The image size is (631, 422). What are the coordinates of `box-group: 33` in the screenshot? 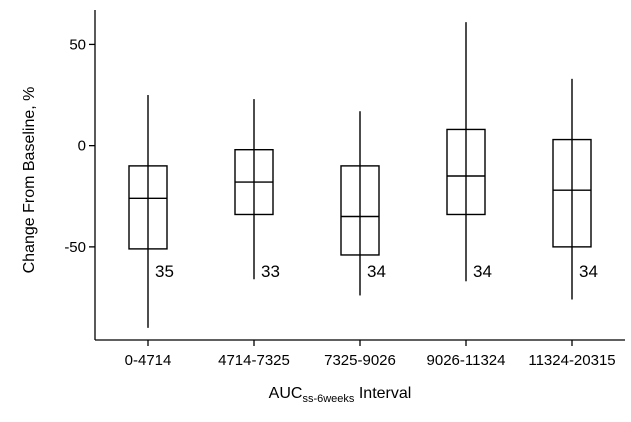 It's located at (257, 190).